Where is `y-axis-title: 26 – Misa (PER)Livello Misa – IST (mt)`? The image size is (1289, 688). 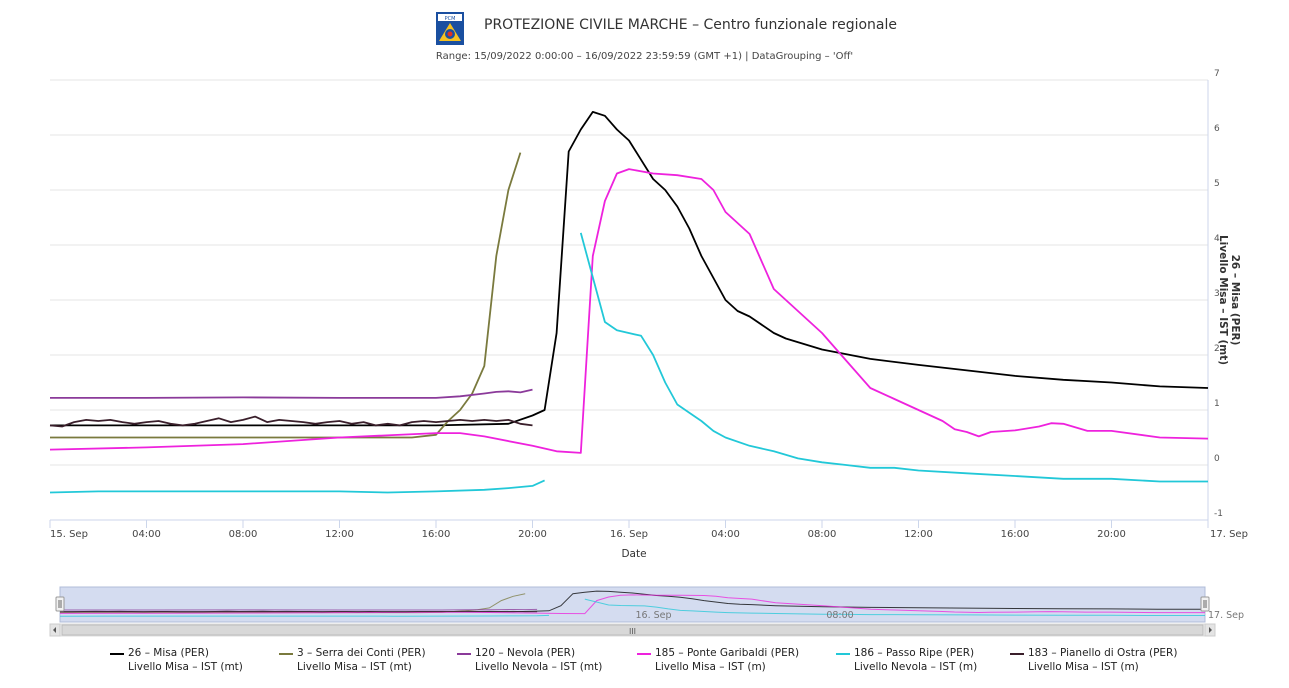 y-axis-title: 26 – Misa (PER)Livello Misa – IST (mt) is located at coordinates (1229, 300).